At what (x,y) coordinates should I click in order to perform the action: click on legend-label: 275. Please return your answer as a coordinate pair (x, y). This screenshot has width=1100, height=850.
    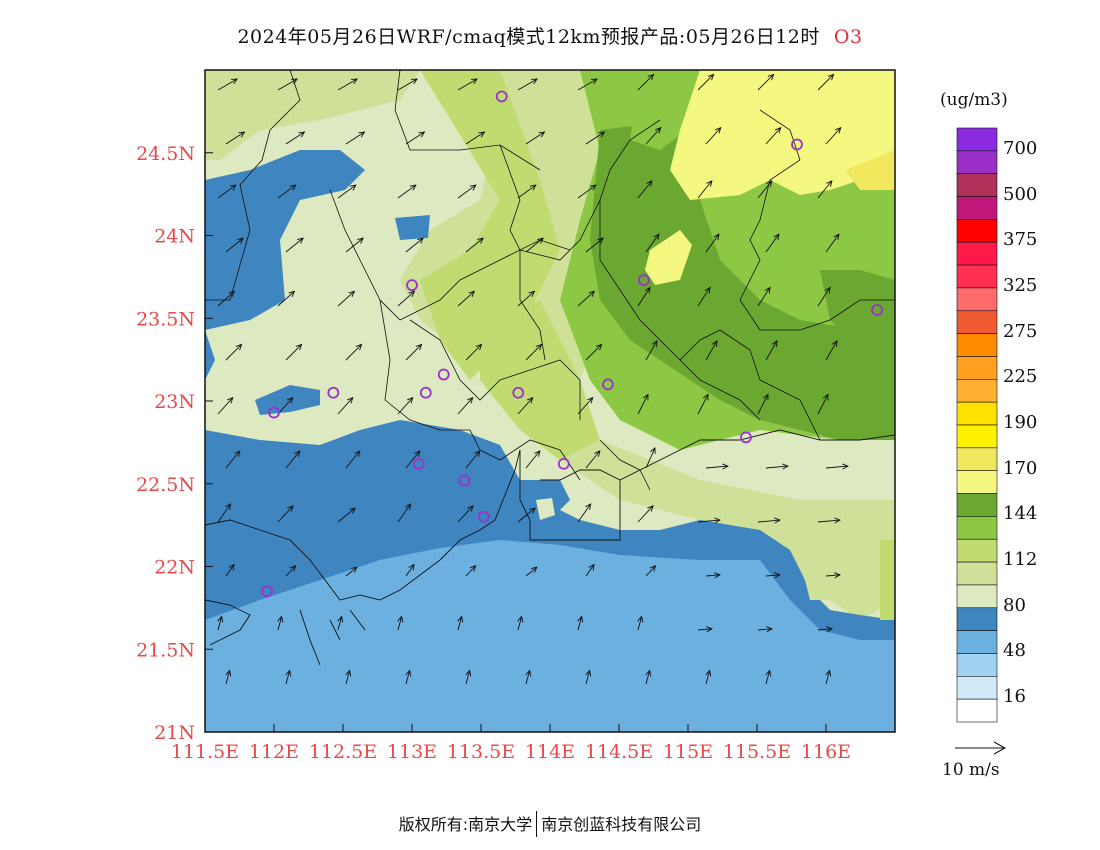
    Looking at the image, I should click on (1020, 331).